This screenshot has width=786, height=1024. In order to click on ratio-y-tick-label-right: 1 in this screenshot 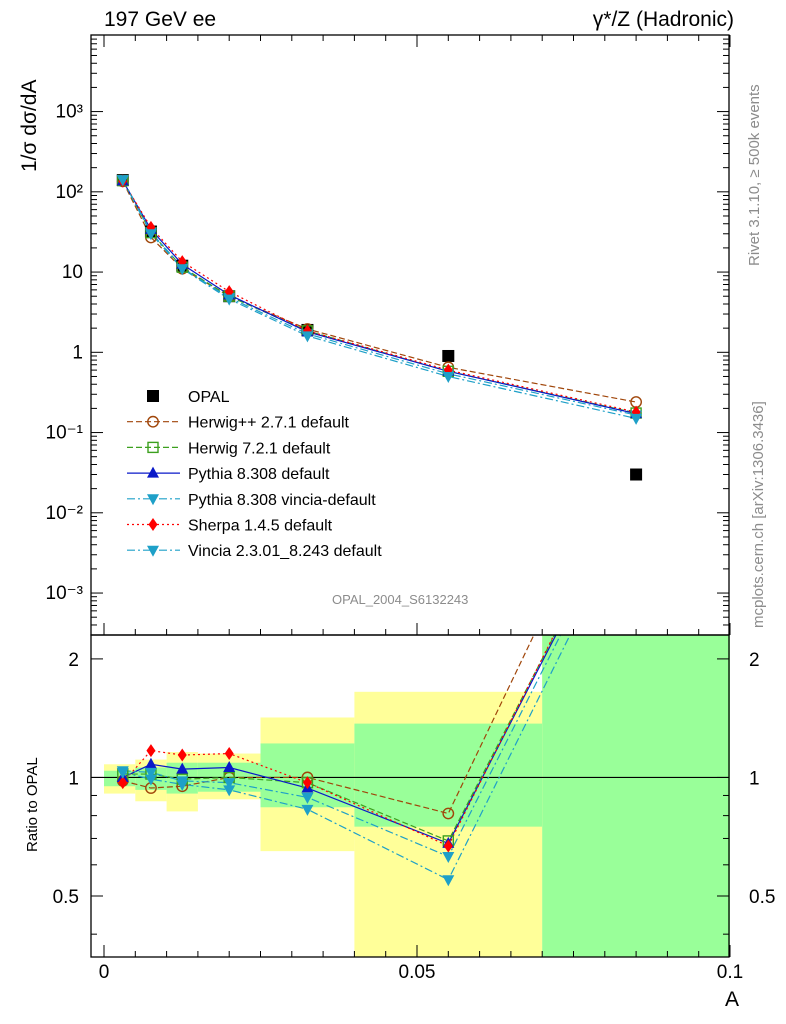, I will do `click(754, 778)`.